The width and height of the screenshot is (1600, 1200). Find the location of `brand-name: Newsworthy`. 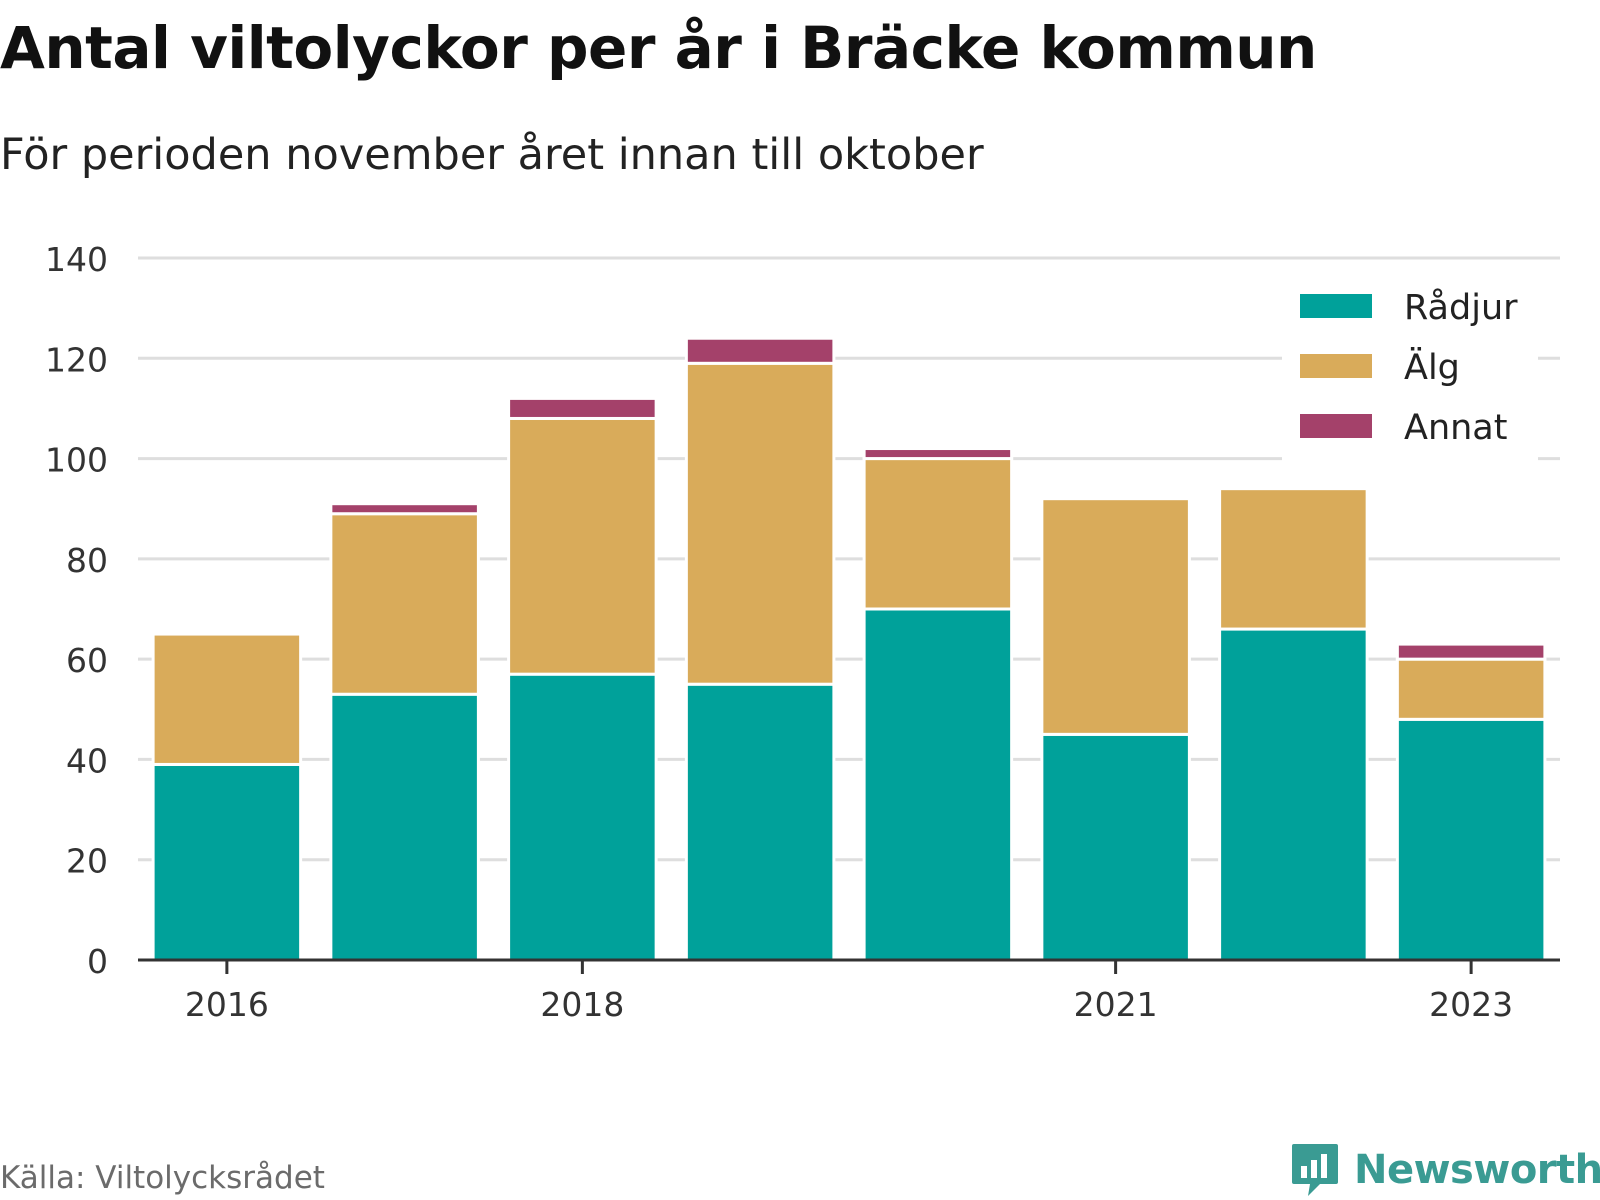

brand-name: Newsworthy is located at coordinates (1477, 1170).